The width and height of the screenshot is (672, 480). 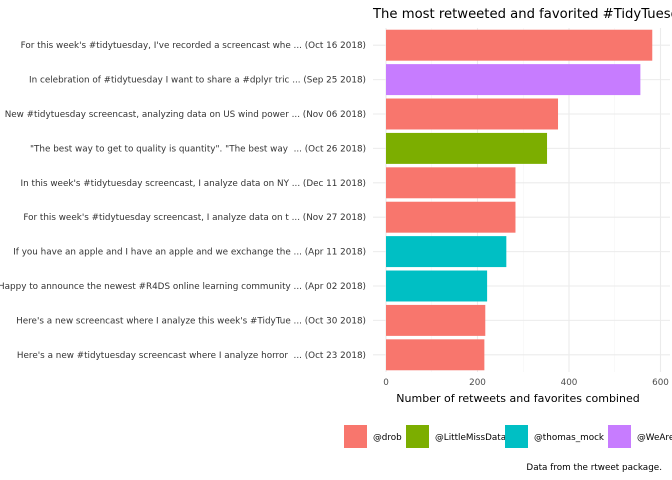 What do you see at coordinates (569, 383) in the screenshot?
I see `x-tick-label: 400` at bounding box center [569, 383].